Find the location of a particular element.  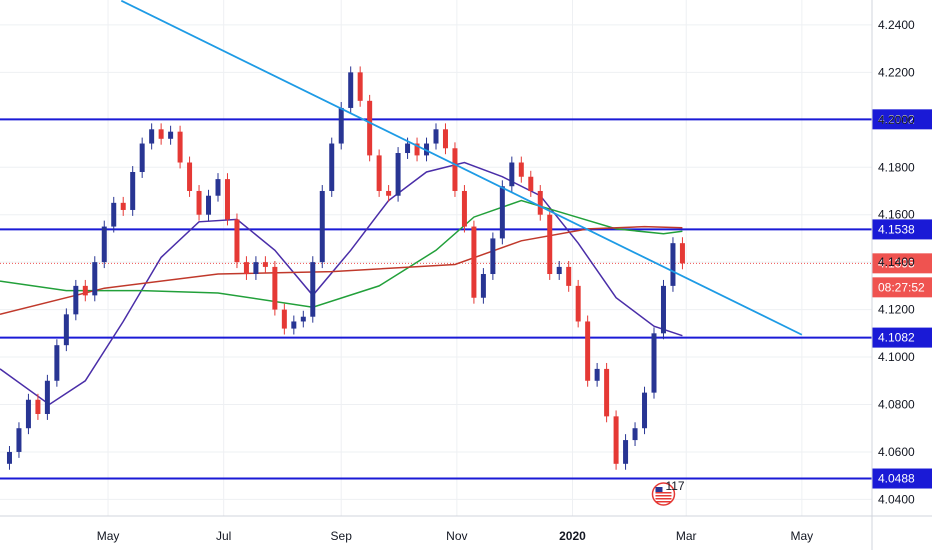

level-price-tag: 4.0488 is located at coordinates (896, 479).